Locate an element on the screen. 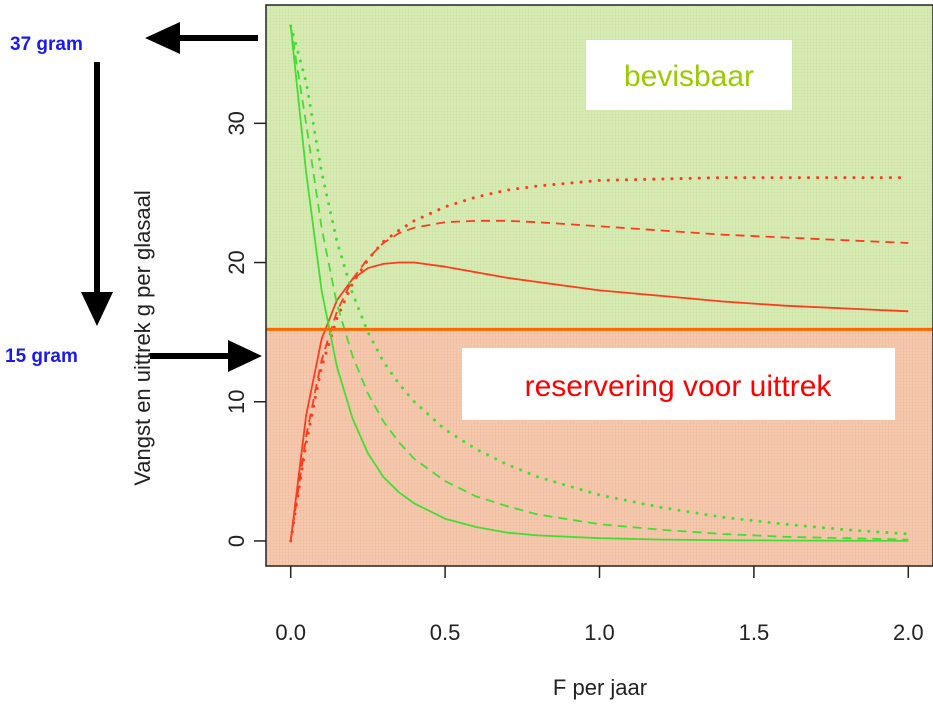 The width and height of the screenshot is (933, 713). region-label-bevisbaar: bevisbaar is located at coordinates (689, 76).